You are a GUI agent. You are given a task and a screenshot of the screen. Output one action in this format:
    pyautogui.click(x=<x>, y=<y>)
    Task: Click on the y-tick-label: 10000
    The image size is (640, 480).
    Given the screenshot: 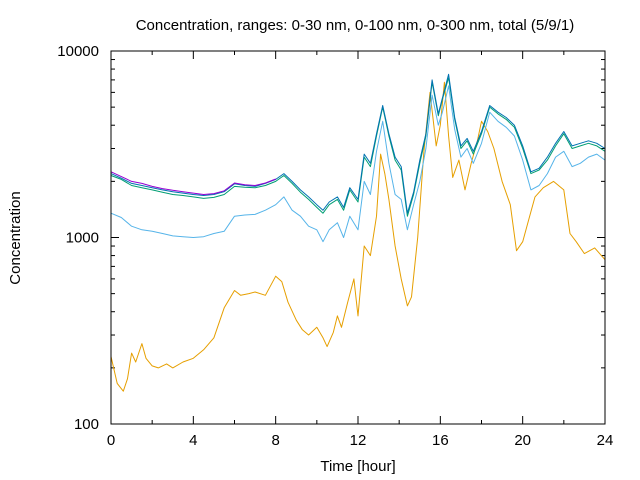 What is the action you would take?
    pyautogui.click(x=78, y=51)
    